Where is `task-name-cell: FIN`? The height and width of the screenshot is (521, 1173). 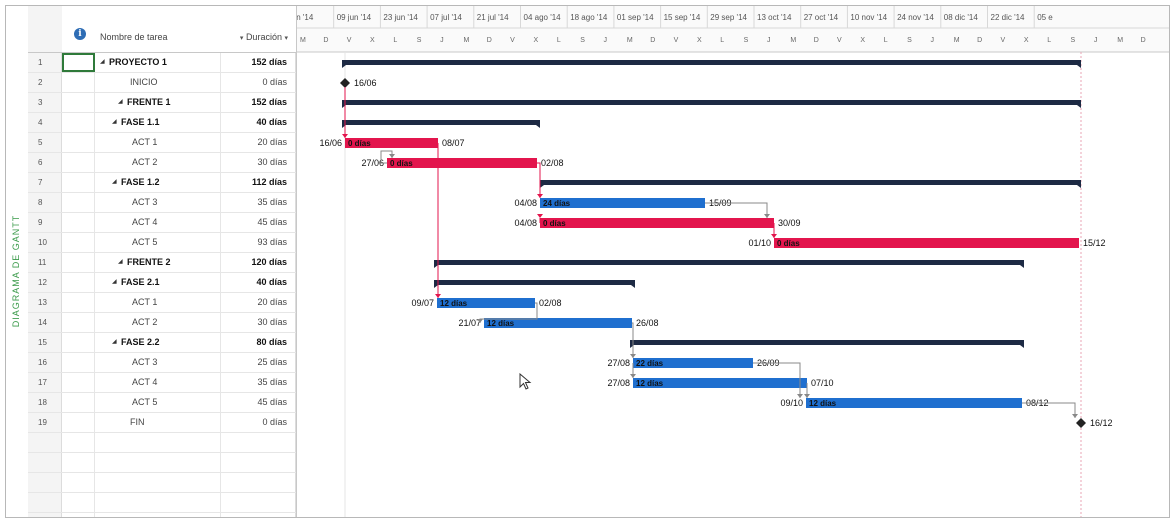 task-name-cell: FIN is located at coordinates (157, 422).